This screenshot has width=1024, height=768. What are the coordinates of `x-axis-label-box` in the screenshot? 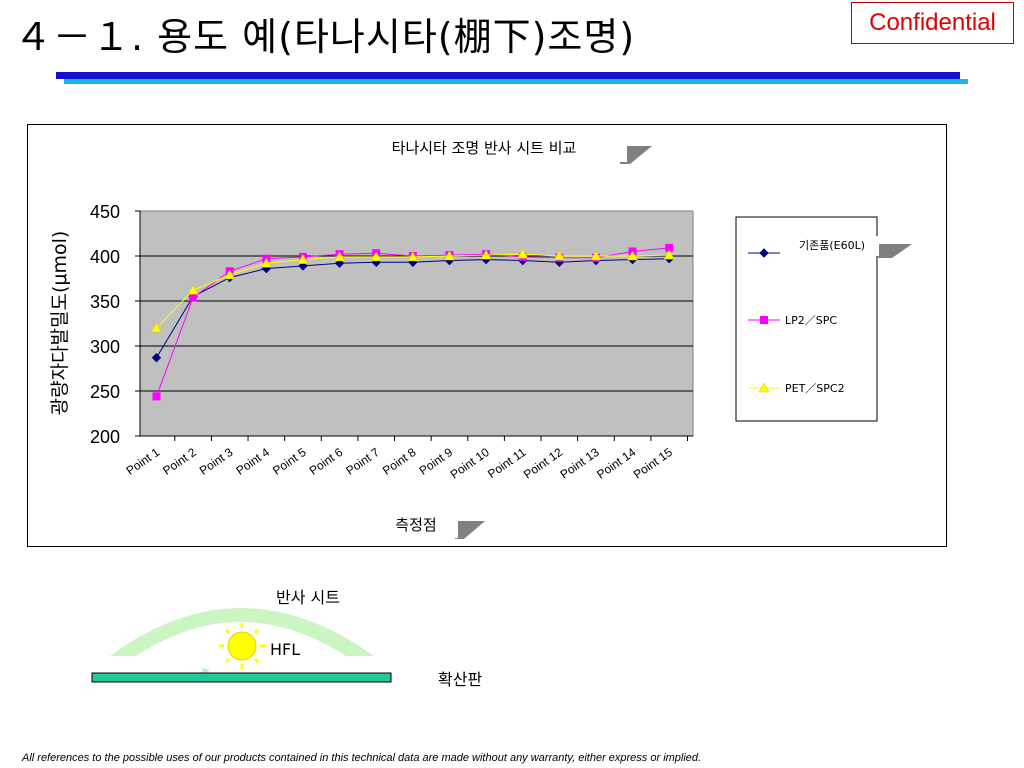 It's located at (417, 525).